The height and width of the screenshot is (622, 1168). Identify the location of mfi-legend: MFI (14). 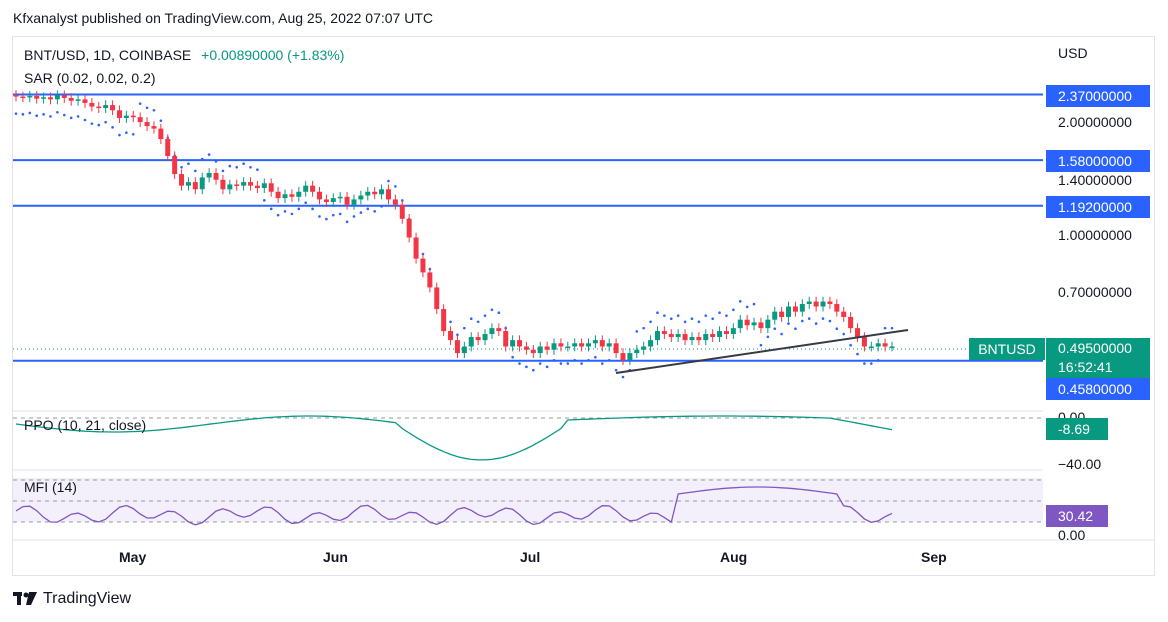
(50, 487).